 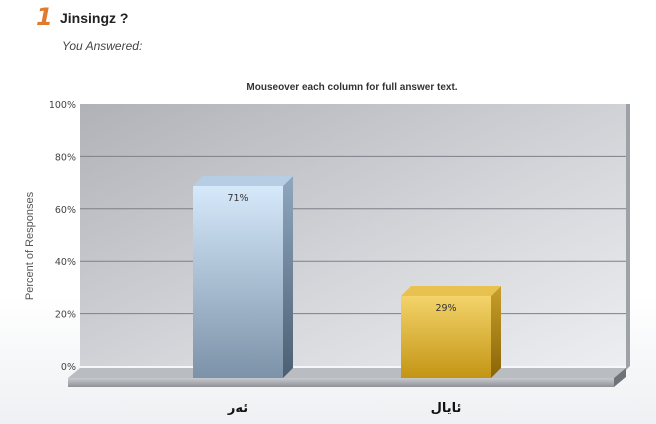 I want to click on y-tick-label: 80%, so click(x=65, y=157).